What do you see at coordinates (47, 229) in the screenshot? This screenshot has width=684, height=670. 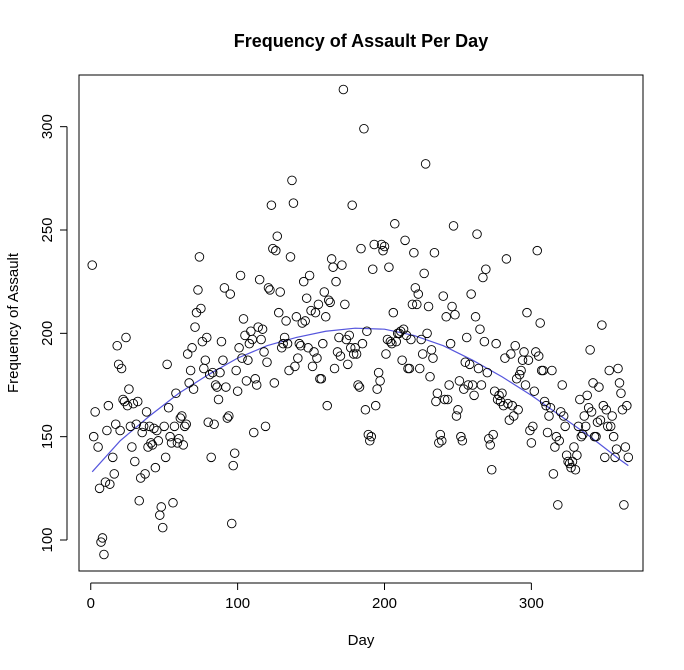 I see `y-tick-label: 250` at bounding box center [47, 229].